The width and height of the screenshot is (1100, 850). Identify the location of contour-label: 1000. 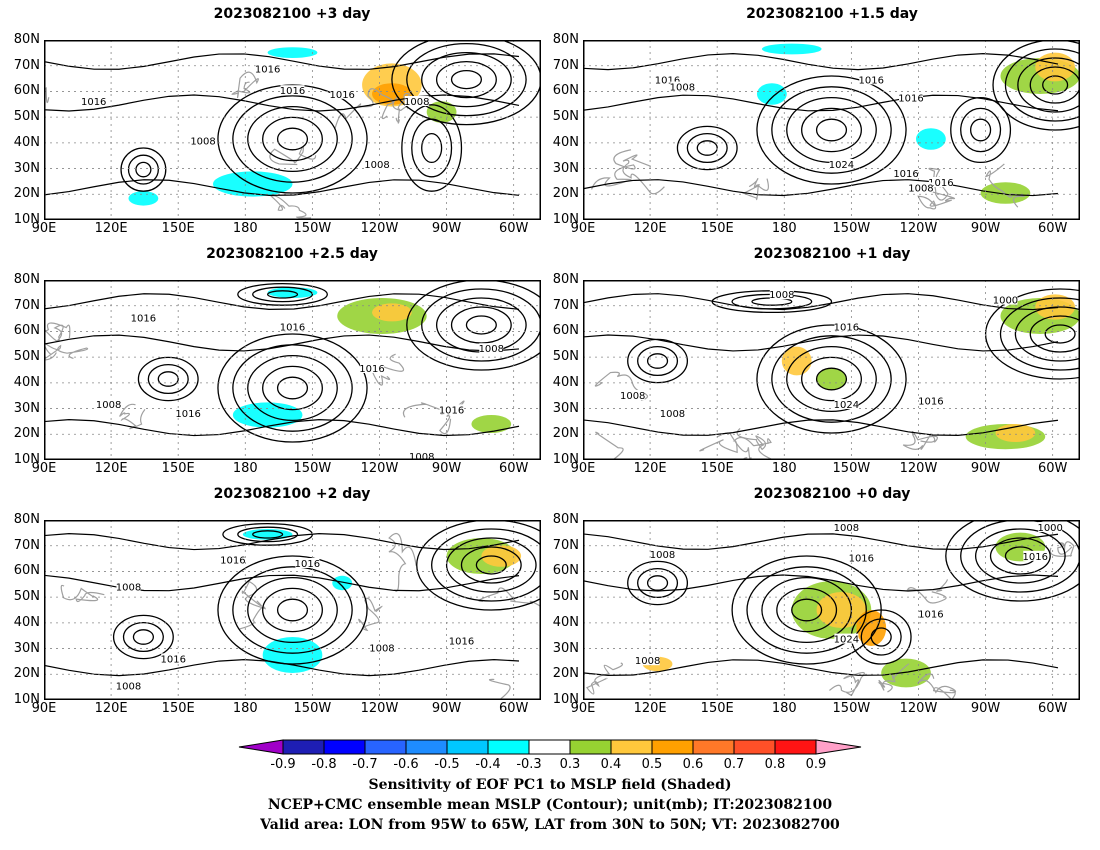
(1049, 528).